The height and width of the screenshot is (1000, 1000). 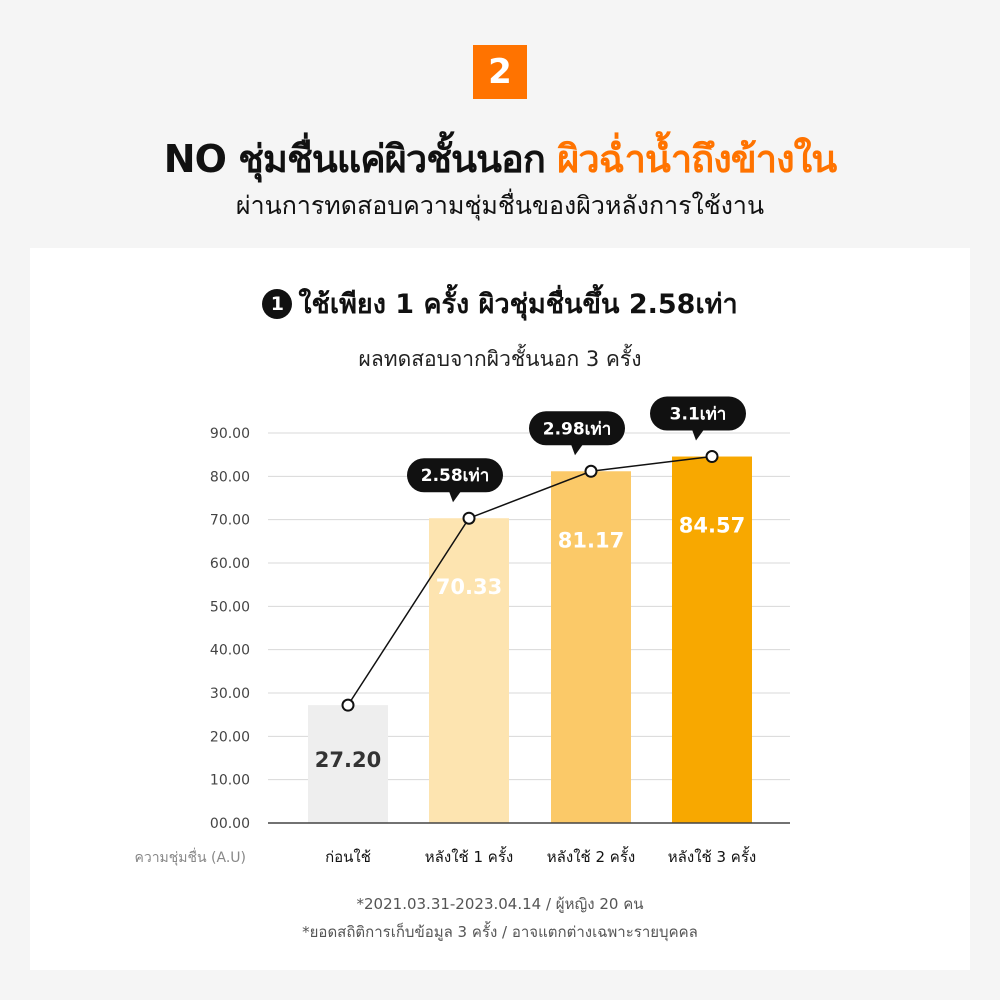 I want to click on callout-label: 3.1เท่า, so click(x=698, y=415).